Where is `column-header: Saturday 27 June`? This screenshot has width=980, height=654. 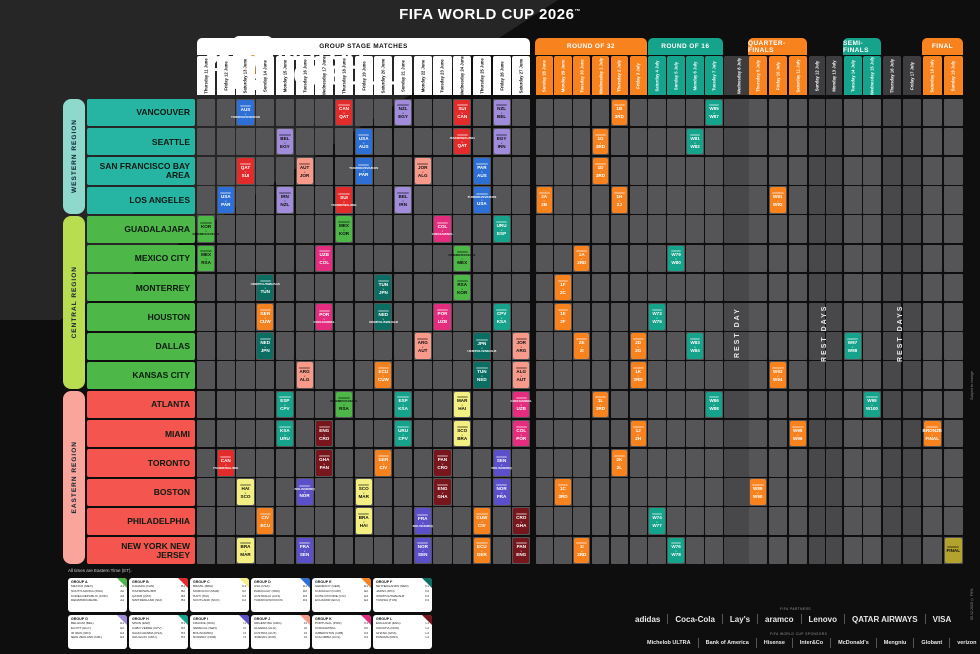
column-header: Saturday 27 June is located at coordinates (521, 75).